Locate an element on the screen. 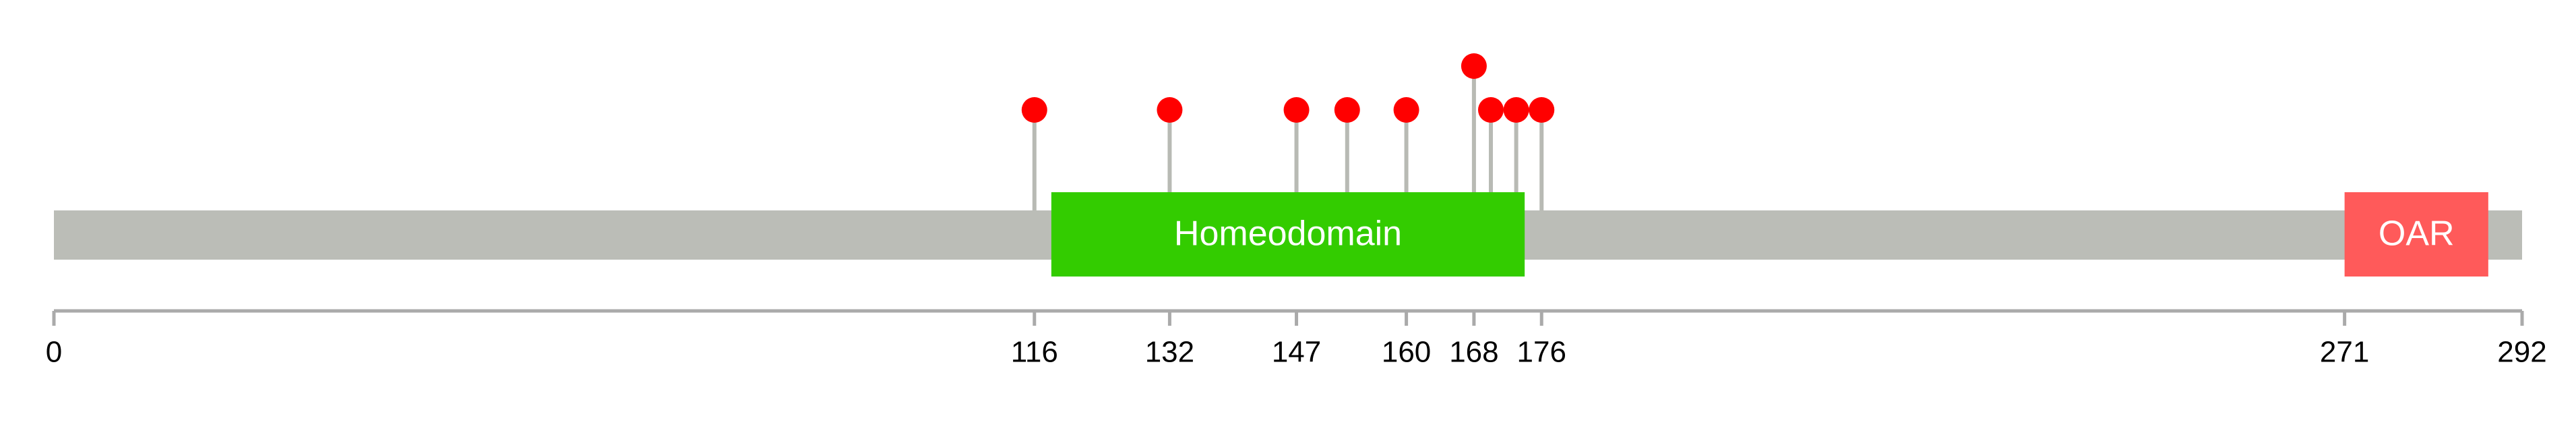 The width and height of the screenshot is (2576, 435). x-tick-label: 176 is located at coordinates (1542, 352).